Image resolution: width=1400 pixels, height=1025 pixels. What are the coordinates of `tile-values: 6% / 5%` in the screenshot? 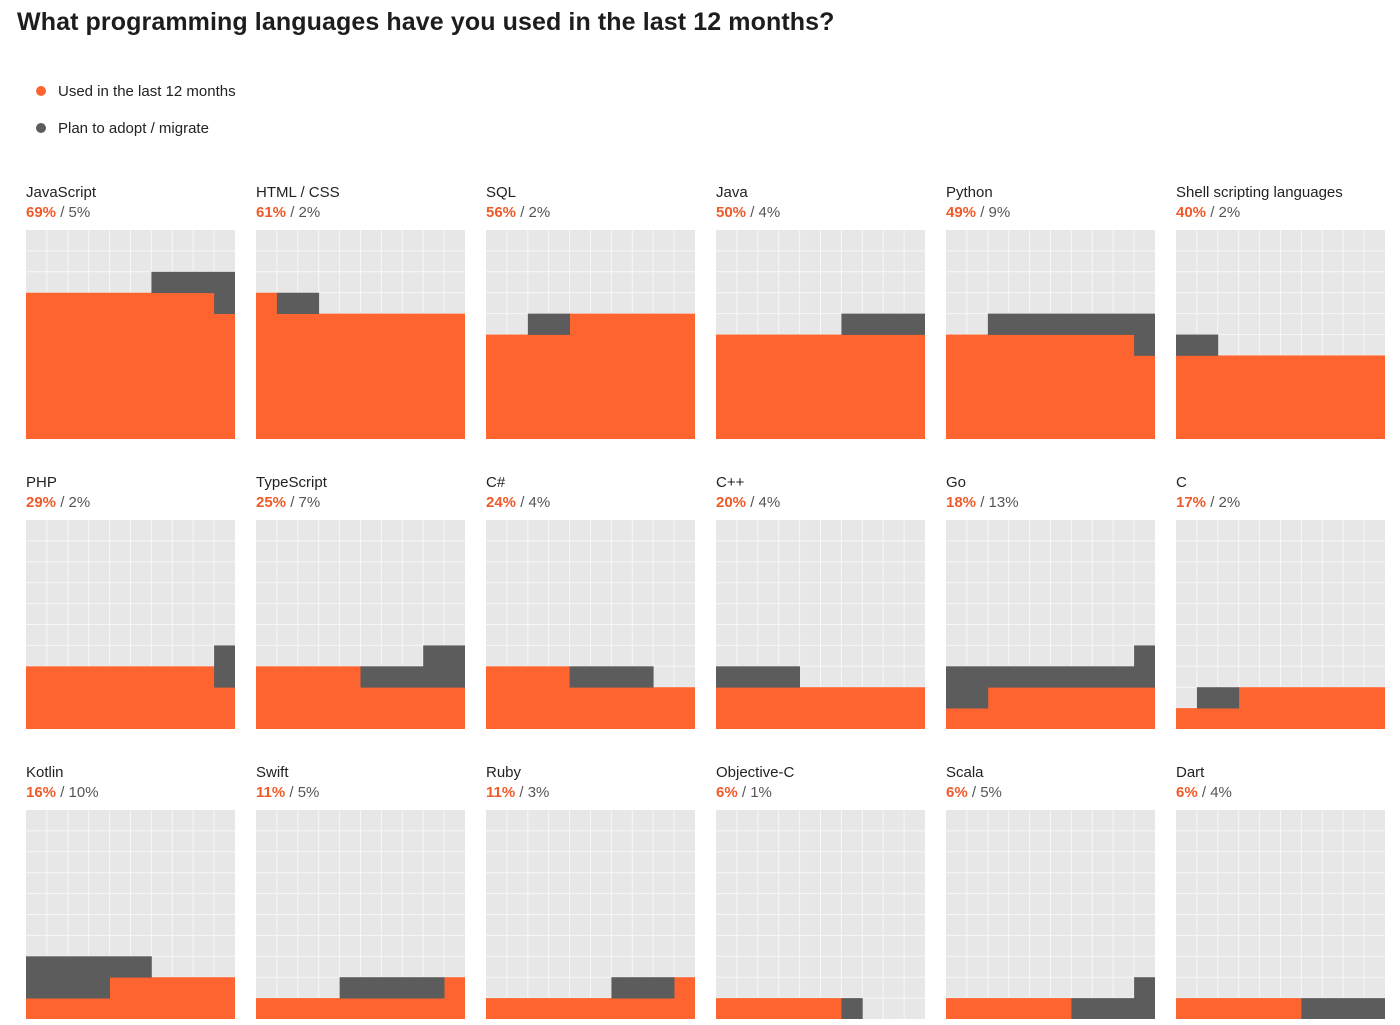 It's located at (1051, 793).